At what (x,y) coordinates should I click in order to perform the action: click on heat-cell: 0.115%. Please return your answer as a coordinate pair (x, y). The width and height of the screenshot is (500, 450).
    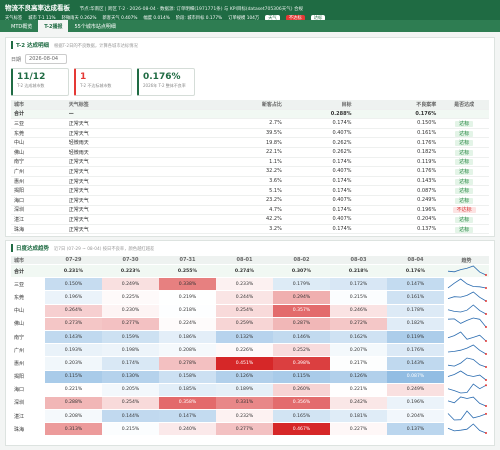
    Looking at the image, I should click on (73, 376).